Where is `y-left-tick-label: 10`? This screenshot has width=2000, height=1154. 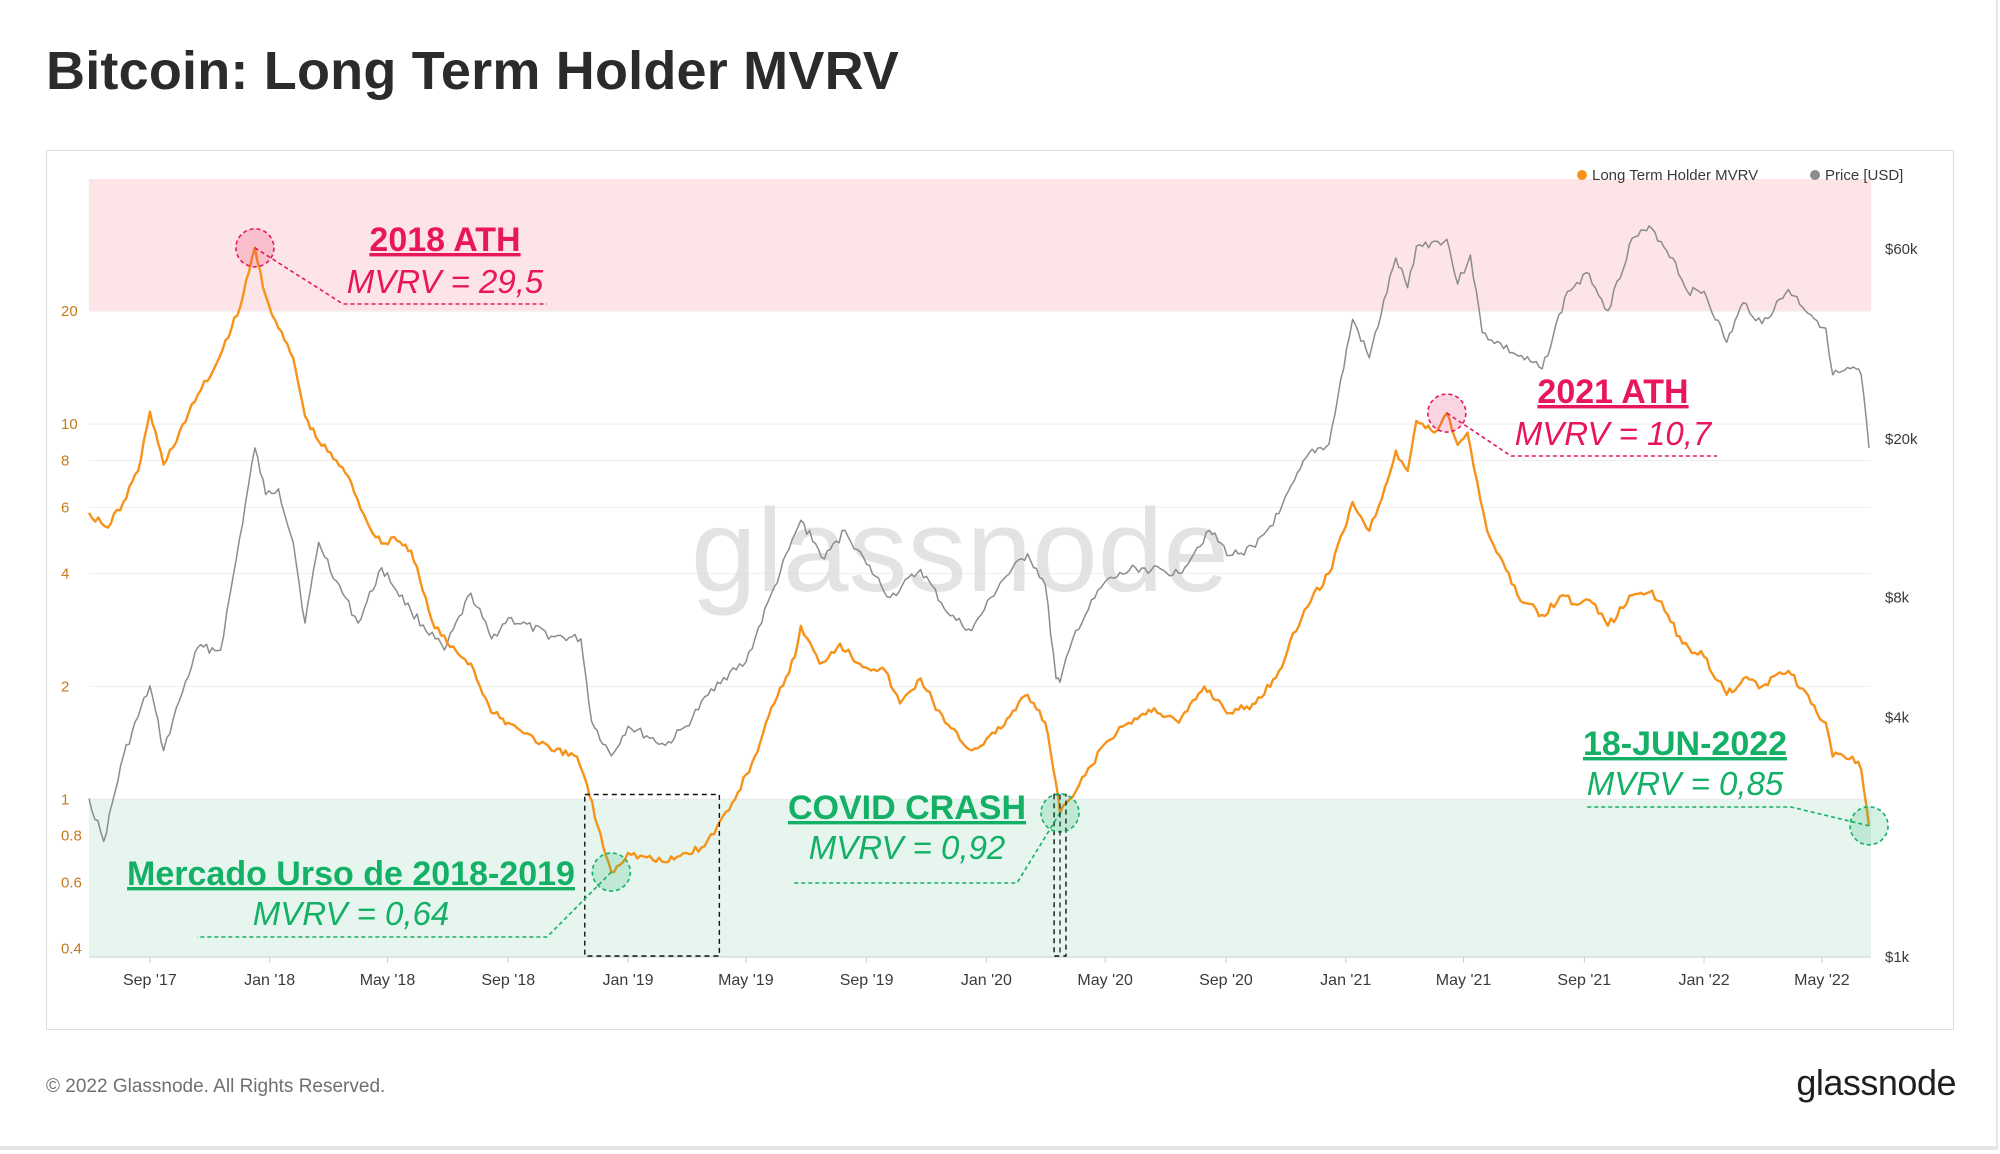 y-left-tick-label: 10 is located at coordinates (69, 424).